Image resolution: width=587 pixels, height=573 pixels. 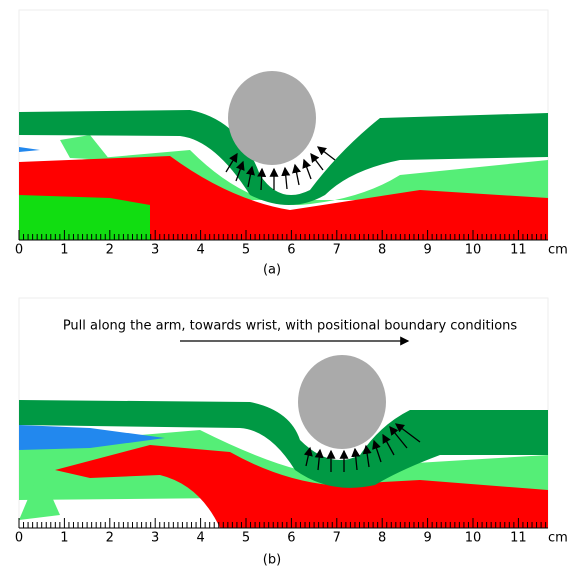 I want to click on panel-label: (a), so click(x=272, y=270).